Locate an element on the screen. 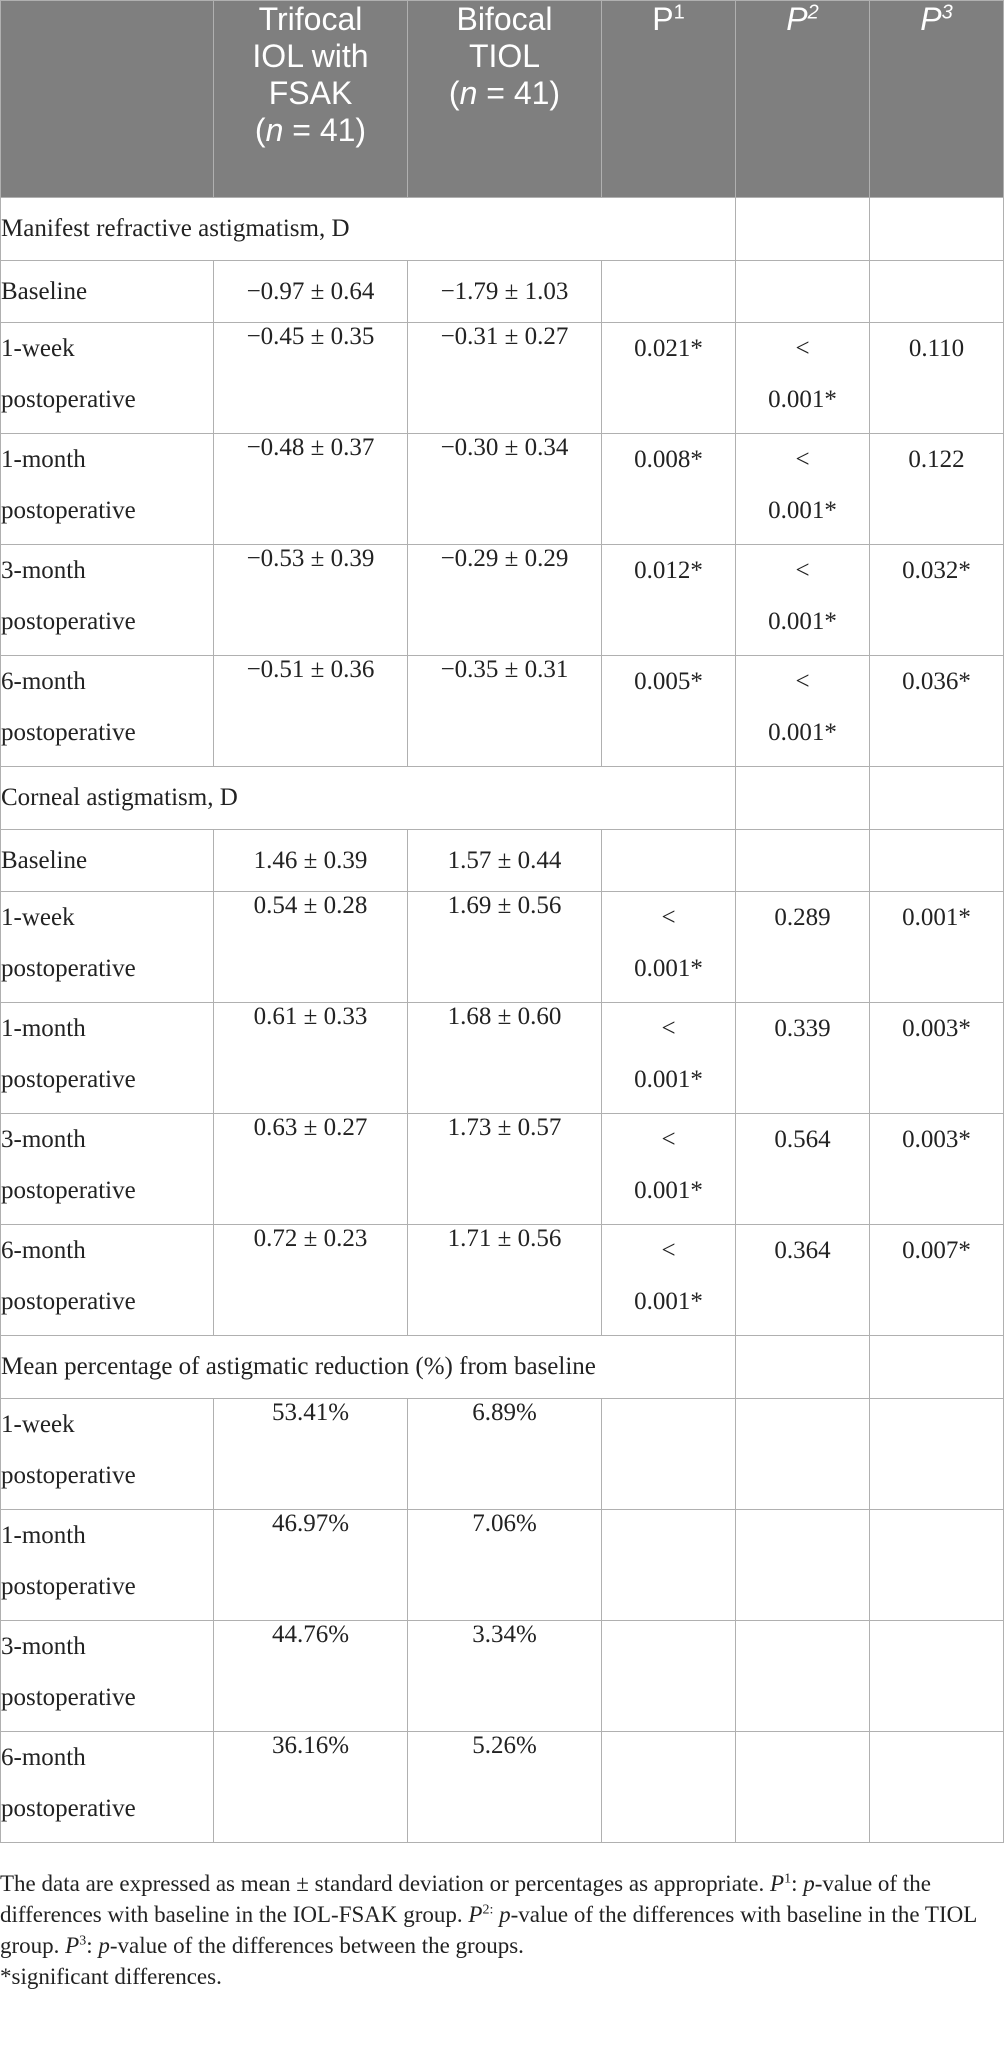  footnote-p2-sup: 2: is located at coordinates (488, 1910).